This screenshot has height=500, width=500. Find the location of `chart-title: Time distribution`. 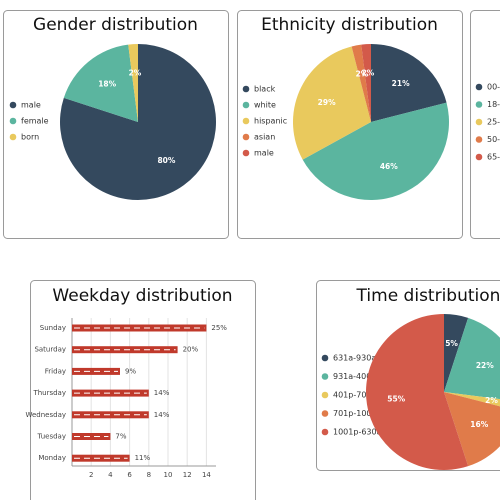

chart-title: Time distribution is located at coordinates (428, 296).